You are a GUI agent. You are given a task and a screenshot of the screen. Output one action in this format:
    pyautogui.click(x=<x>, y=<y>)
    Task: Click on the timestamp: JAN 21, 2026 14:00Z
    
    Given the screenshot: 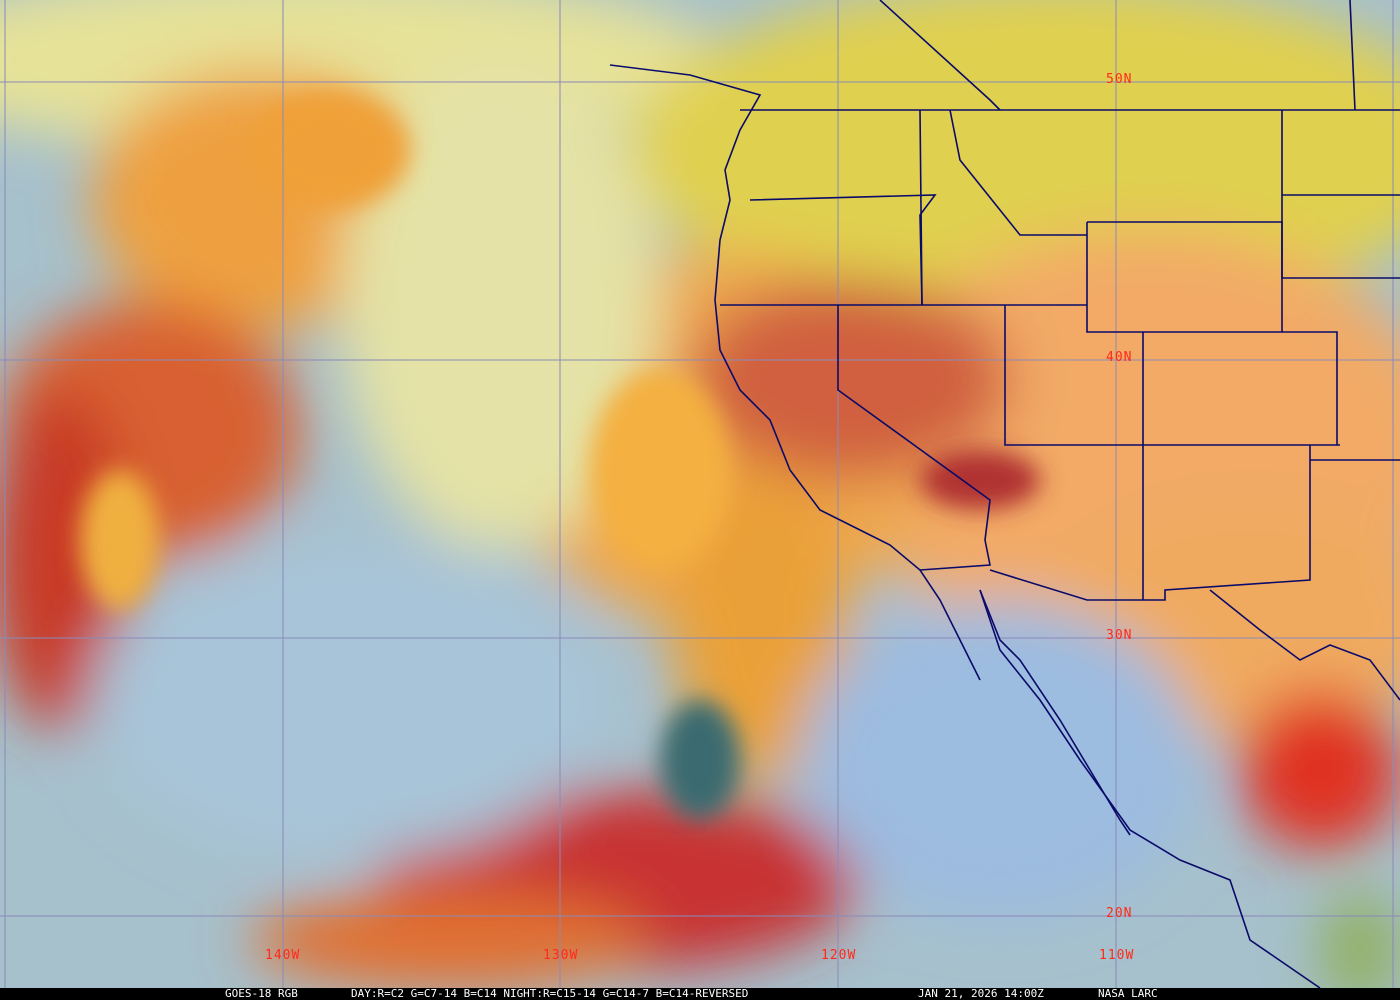 What is the action you would take?
    pyautogui.click(x=981, y=993)
    